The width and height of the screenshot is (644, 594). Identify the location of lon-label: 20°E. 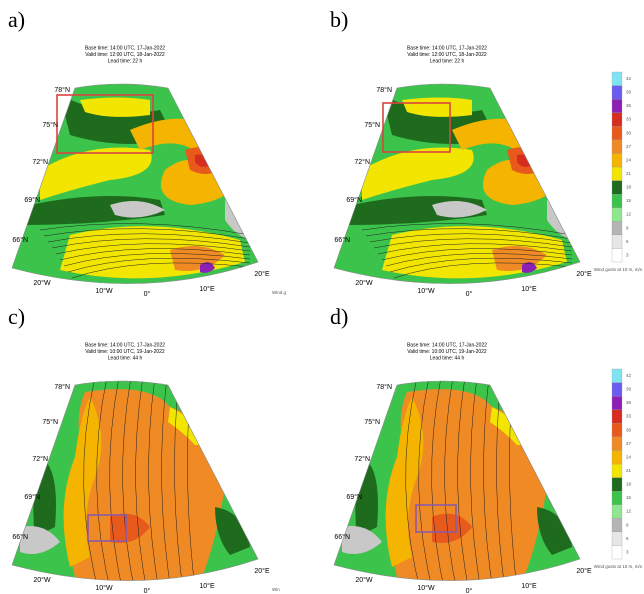
(584, 274).